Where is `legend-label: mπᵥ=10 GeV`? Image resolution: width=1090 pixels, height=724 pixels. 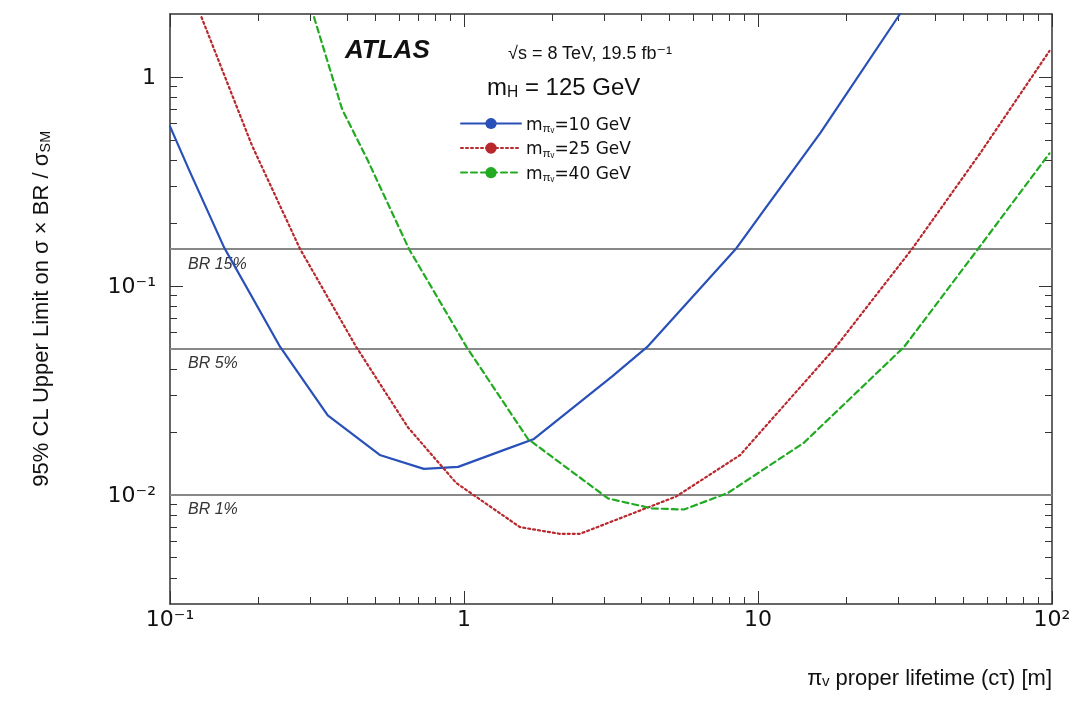
legend-label: mπᵥ=10 GeV is located at coordinates (579, 124).